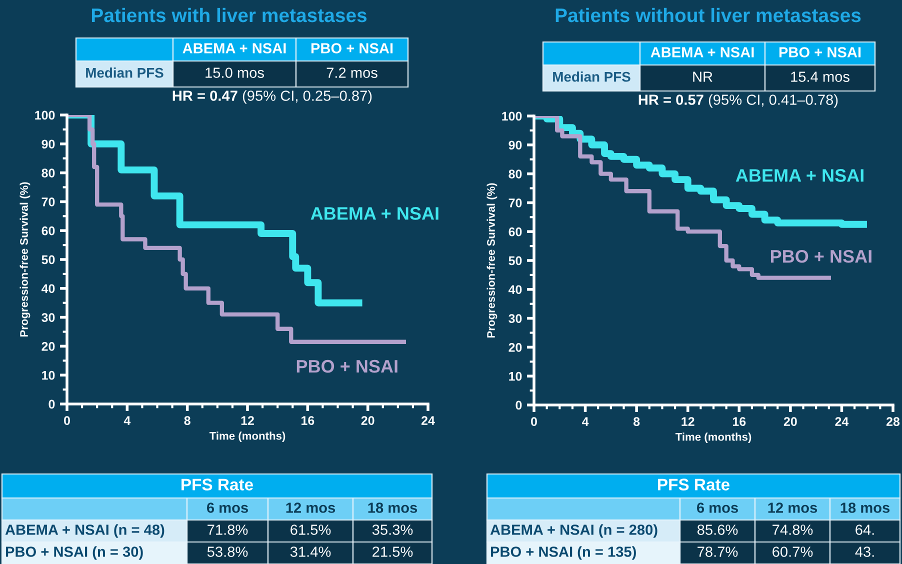 The height and width of the screenshot is (564, 902). What do you see at coordinates (205, 95) in the screenshot?
I see `text: HR = 0.47` at bounding box center [205, 95].